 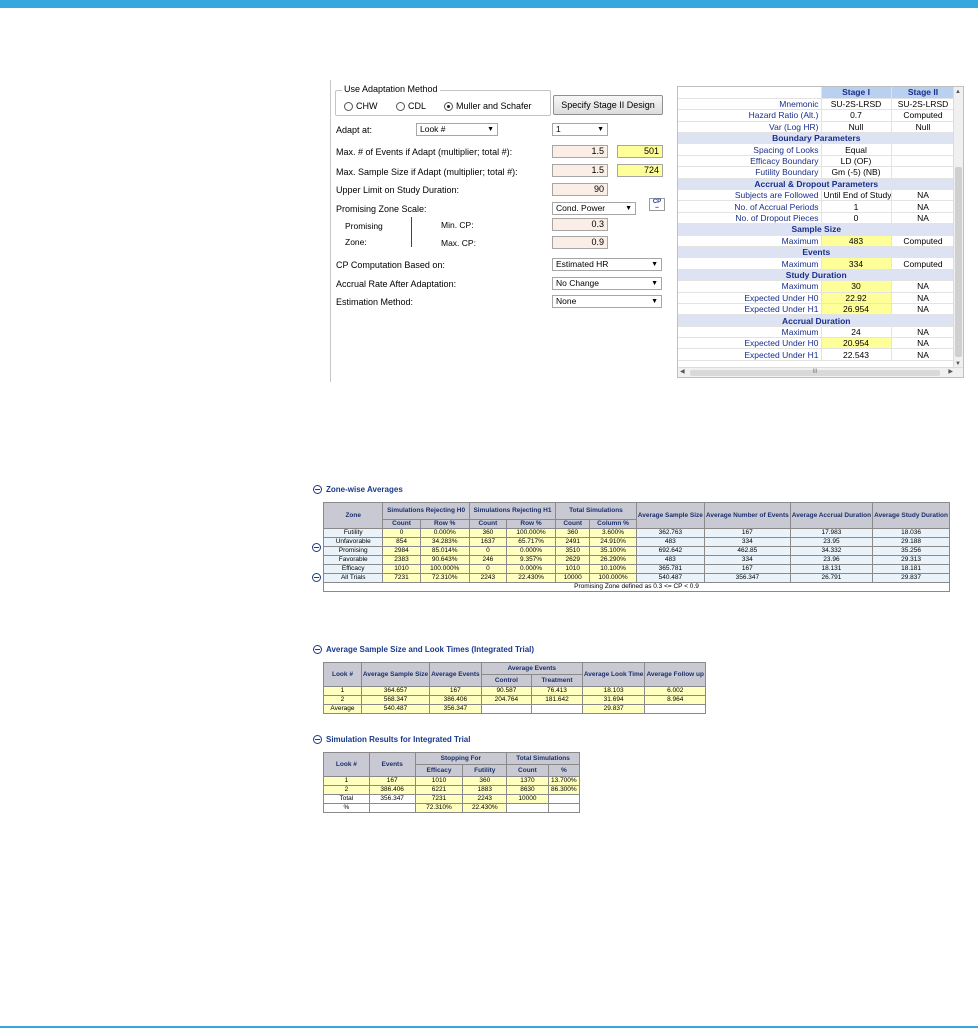 I want to click on accrual-rate-select: No Change ▼, so click(x=607, y=283).